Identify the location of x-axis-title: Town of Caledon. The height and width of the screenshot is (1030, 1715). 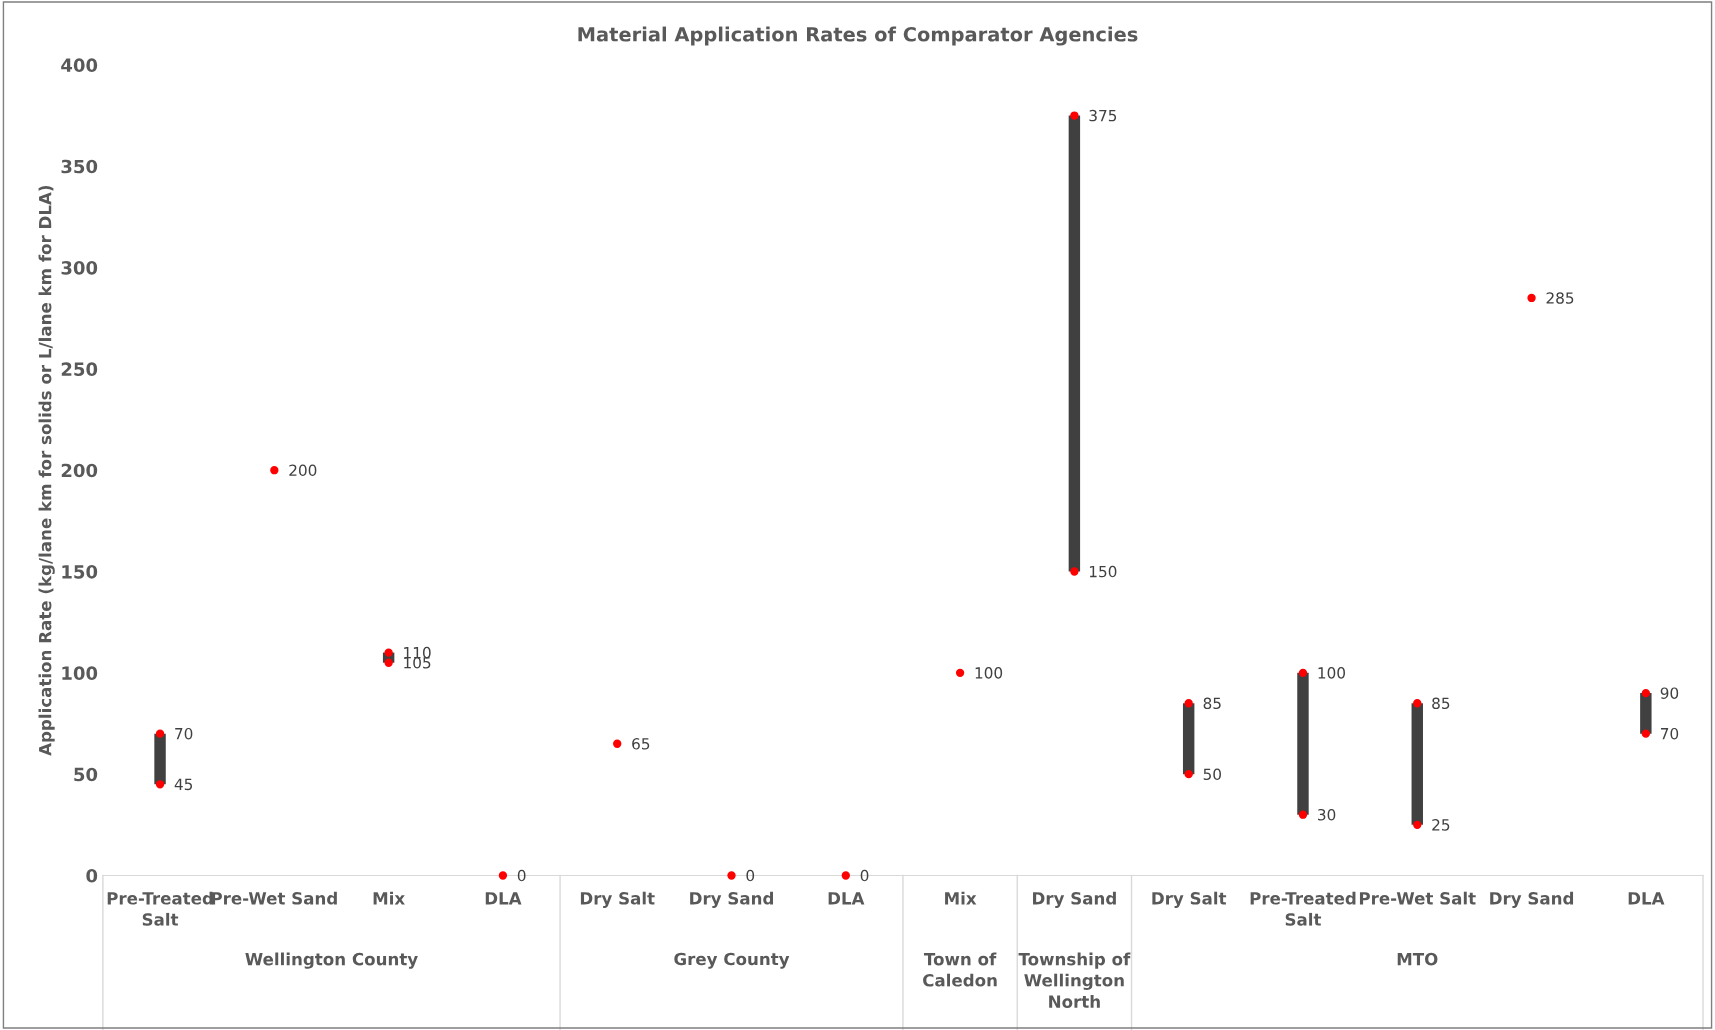
(960, 969).